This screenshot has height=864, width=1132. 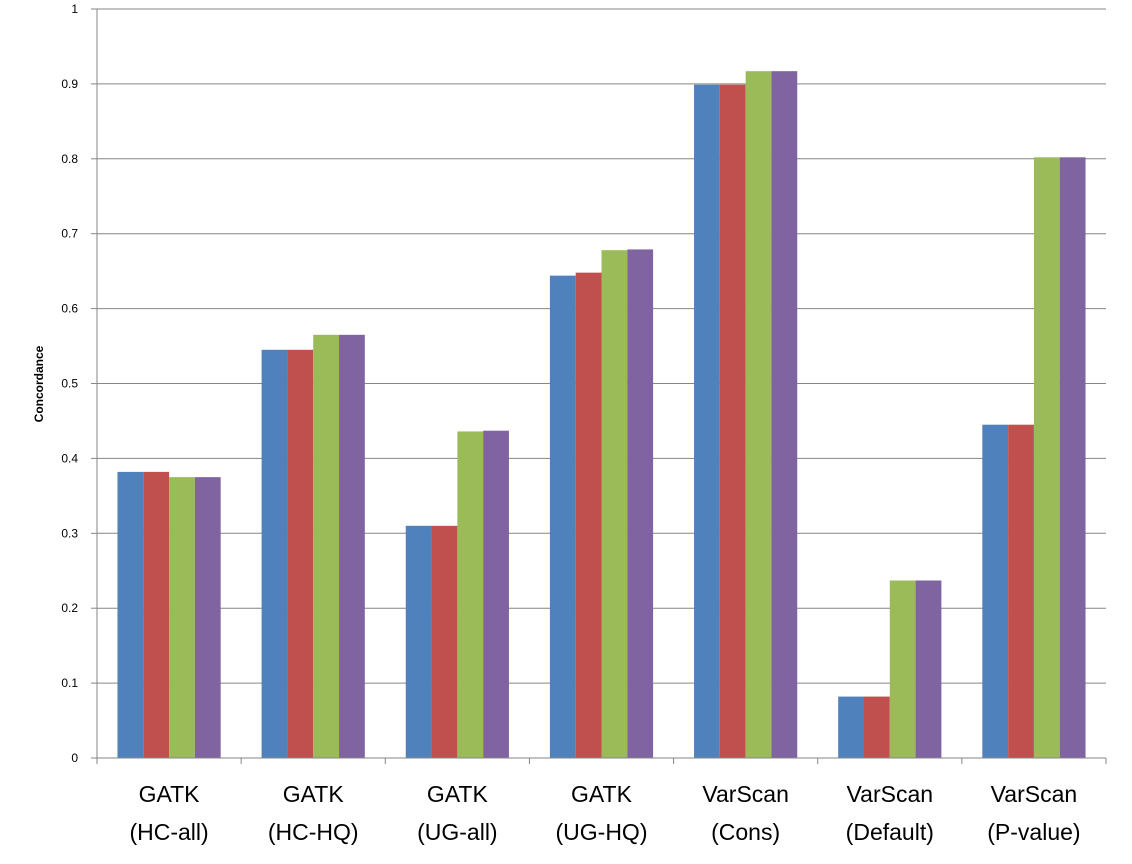 What do you see at coordinates (69, 84) in the screenshot?
I see `y-tick-label: 0.9` at bounding box center [69, 84].